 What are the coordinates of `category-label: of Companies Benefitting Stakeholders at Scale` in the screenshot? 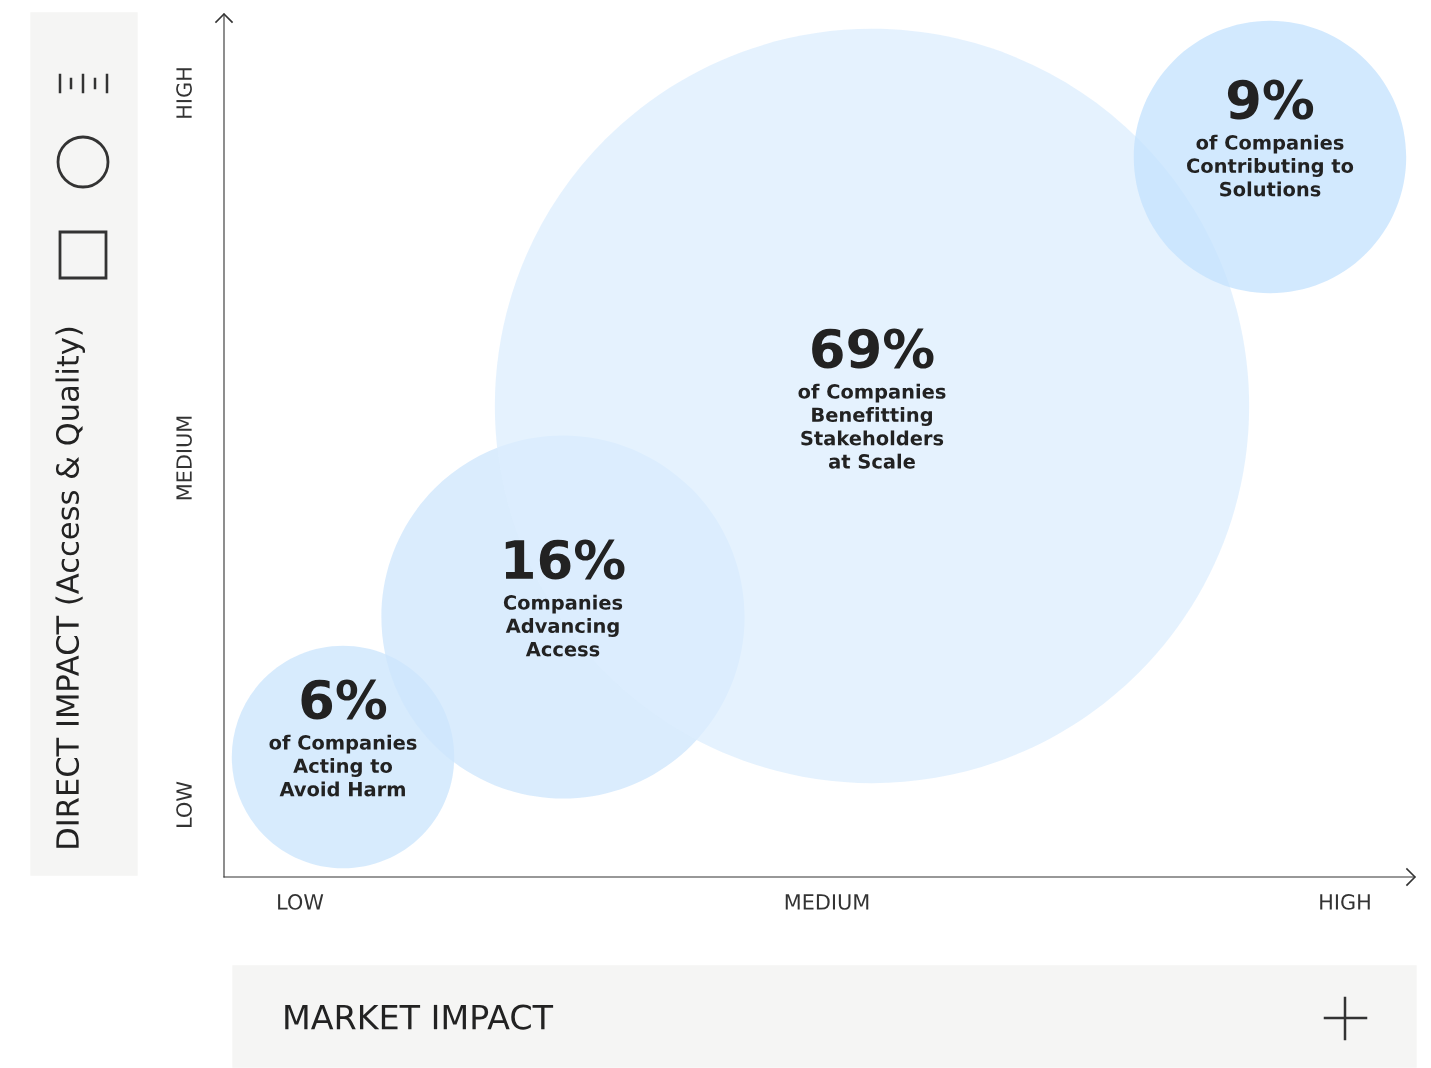 It's located at (872, 426).